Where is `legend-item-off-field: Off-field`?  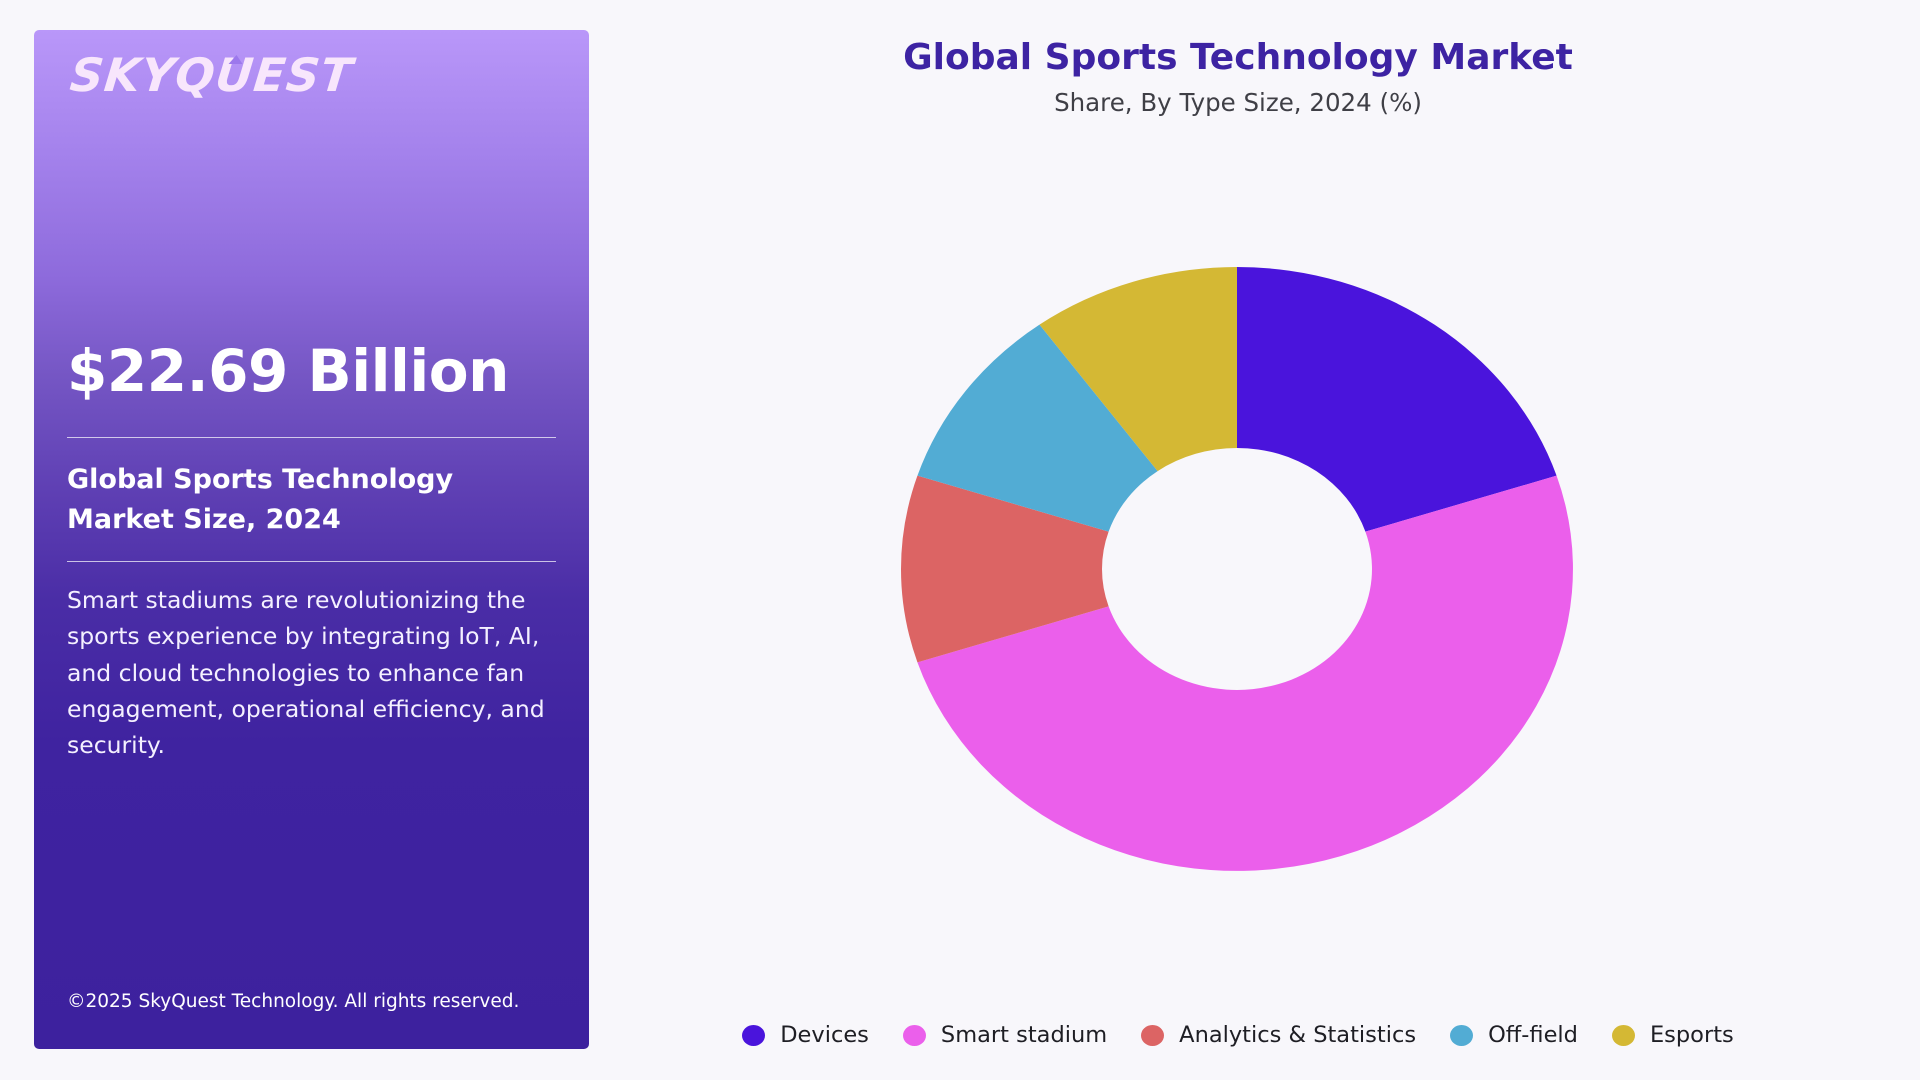 legend-item-off-field: Off-field is located at coordinates (1514, 1035).